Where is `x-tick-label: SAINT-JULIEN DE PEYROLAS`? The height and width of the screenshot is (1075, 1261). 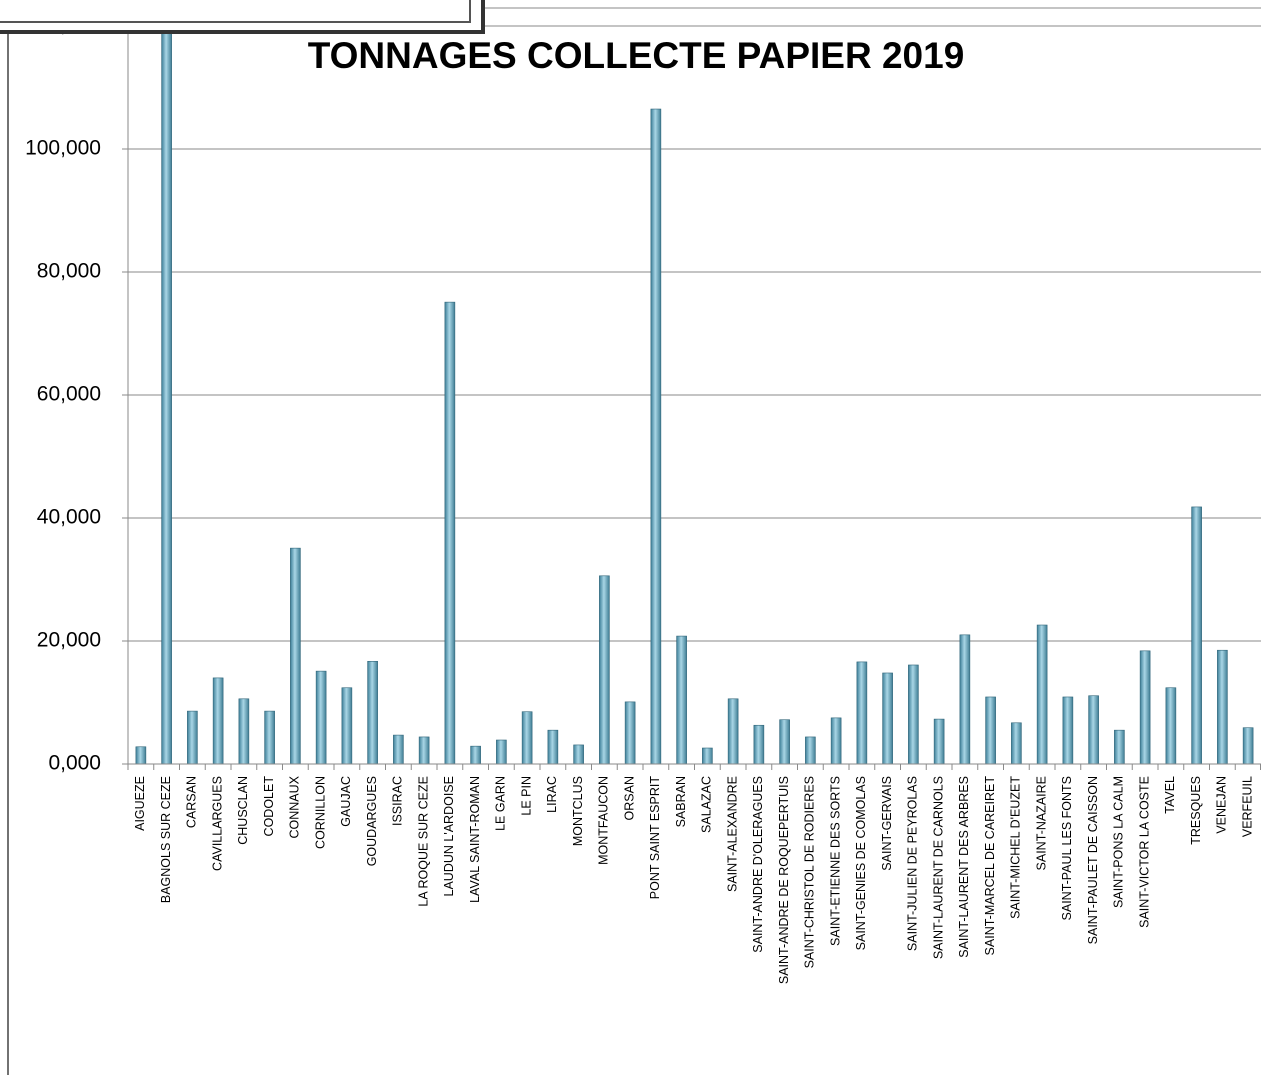 x-tick-label: SAINT-JULIEN DE PEYROLAS is located at coordinates (913, 863).